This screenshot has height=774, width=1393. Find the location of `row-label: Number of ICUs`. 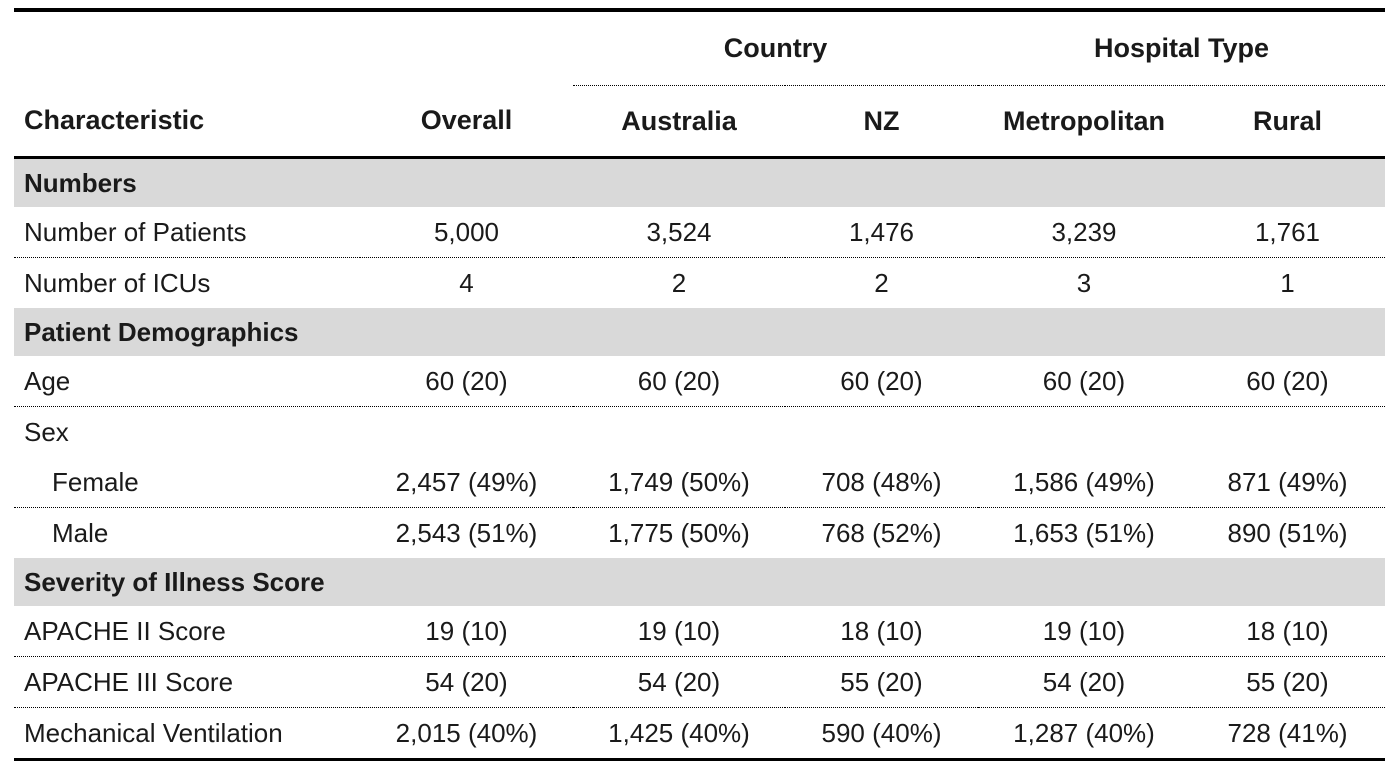

row-label: Number of ICUs is located at coordinates (117, 282).